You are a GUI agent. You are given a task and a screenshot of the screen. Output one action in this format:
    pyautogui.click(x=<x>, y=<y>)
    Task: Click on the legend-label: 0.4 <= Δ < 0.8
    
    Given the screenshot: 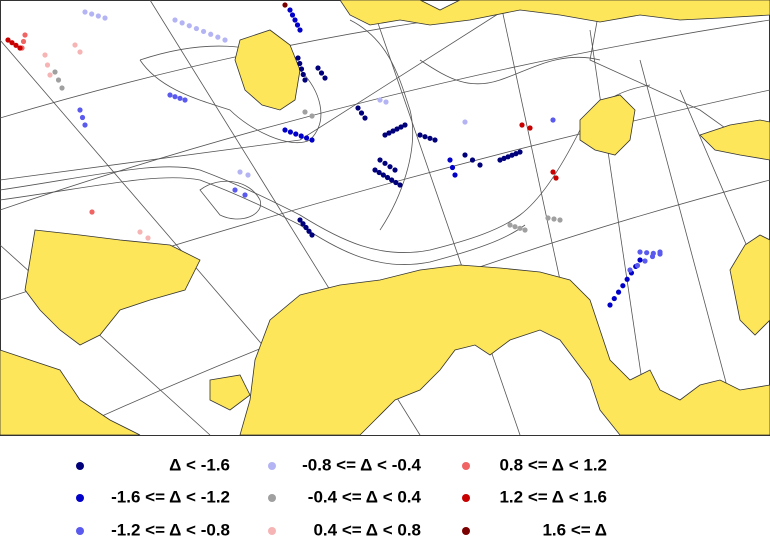 What is the action you would take?
    pyautogui.click(x=367, y=529)
    